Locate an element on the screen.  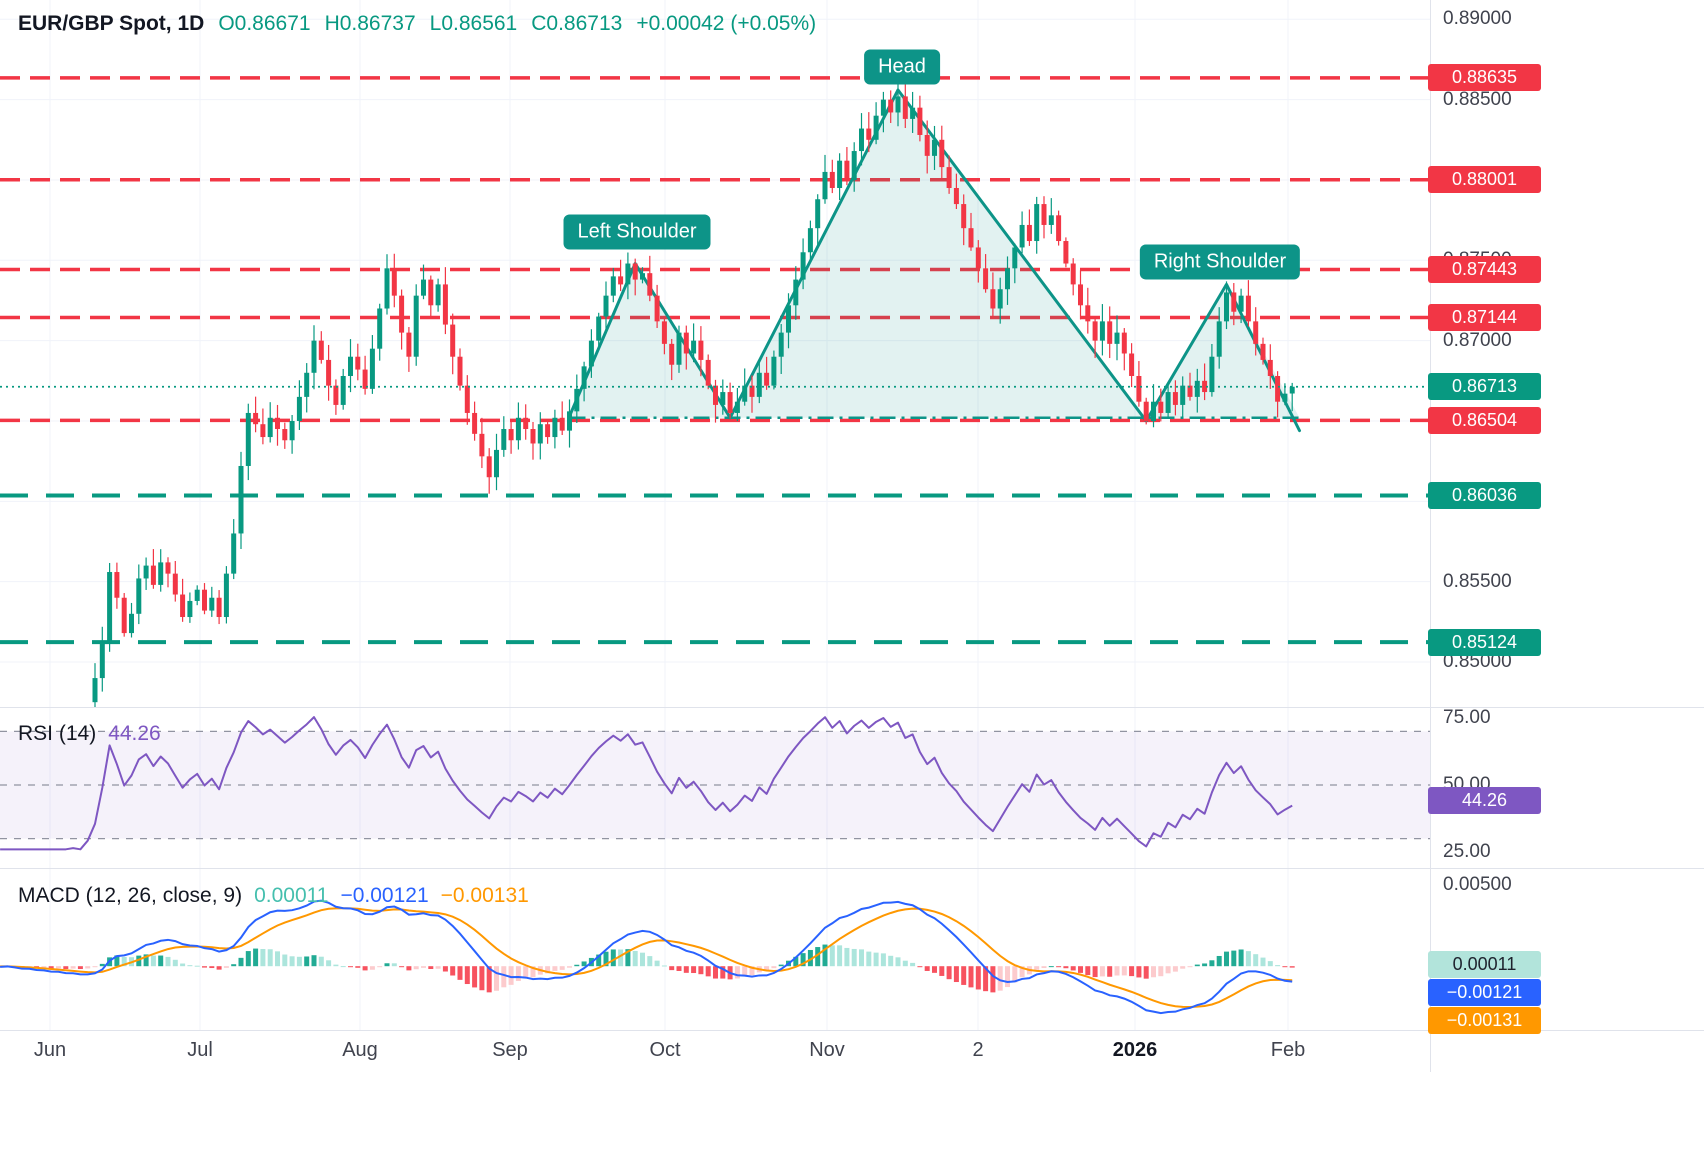
time-axis: Jun Jul Aug Sep Oct Nov 2 2026 Feb is located at coordinates (852, 1053).